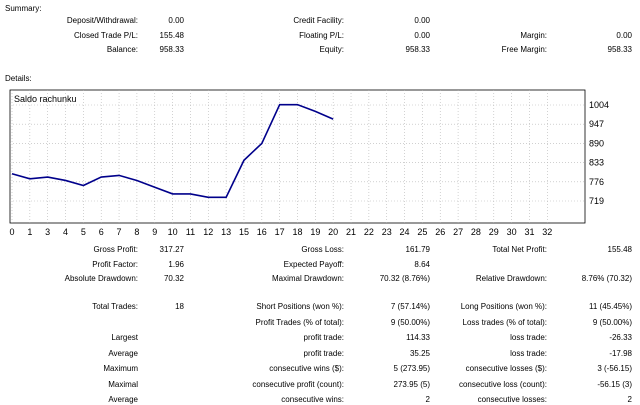 The height and width of the screenshot is (405, 640). What do you see at coordinates (511, 278) in the screenshot?
I see `details-label: Relative Drawdown:` at bounding box center [511, 278].